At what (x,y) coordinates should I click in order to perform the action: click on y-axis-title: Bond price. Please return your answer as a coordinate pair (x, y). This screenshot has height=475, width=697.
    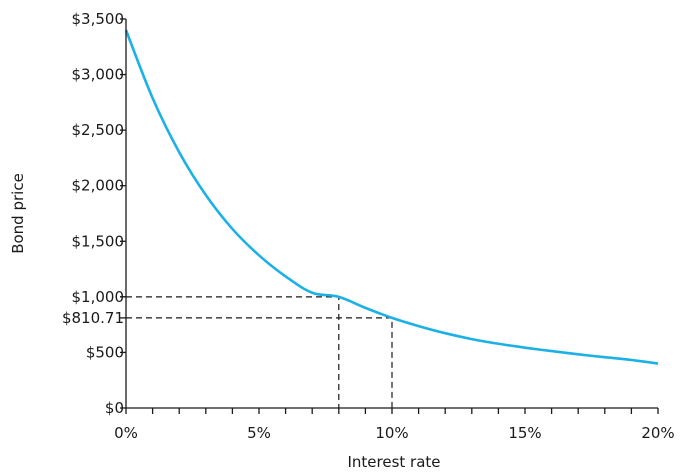
    Looking at the image, I should click on (18, 213).